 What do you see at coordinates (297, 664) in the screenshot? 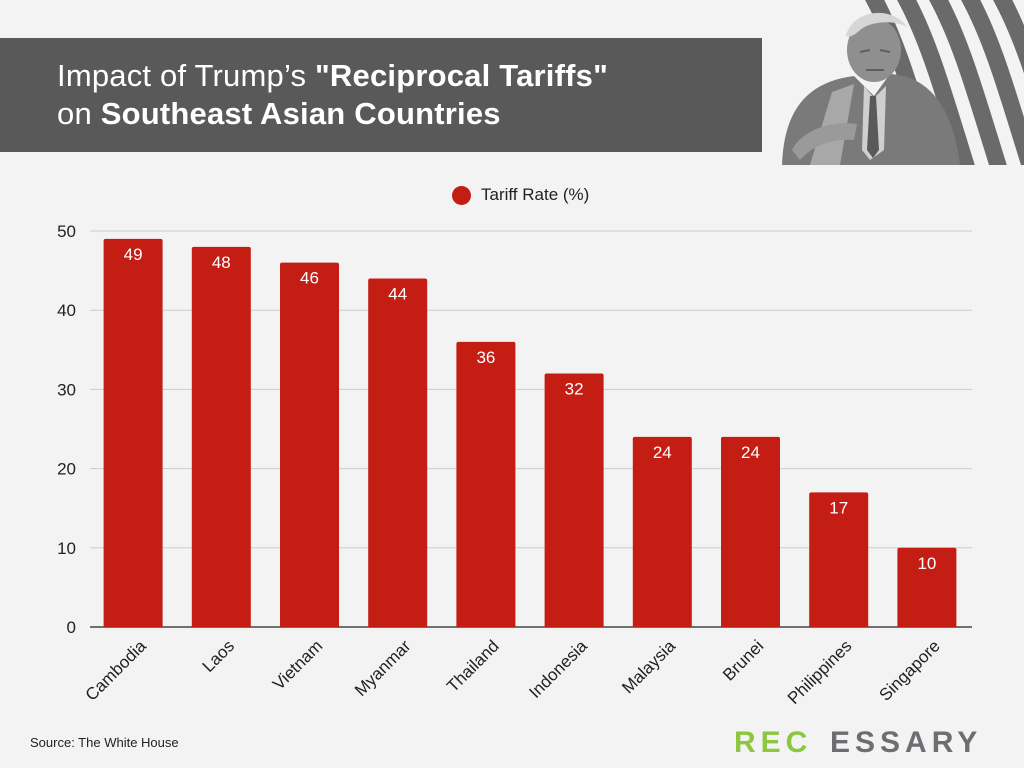
I see `x-tick-label: Vietnam` at bounding box center [297, 664].